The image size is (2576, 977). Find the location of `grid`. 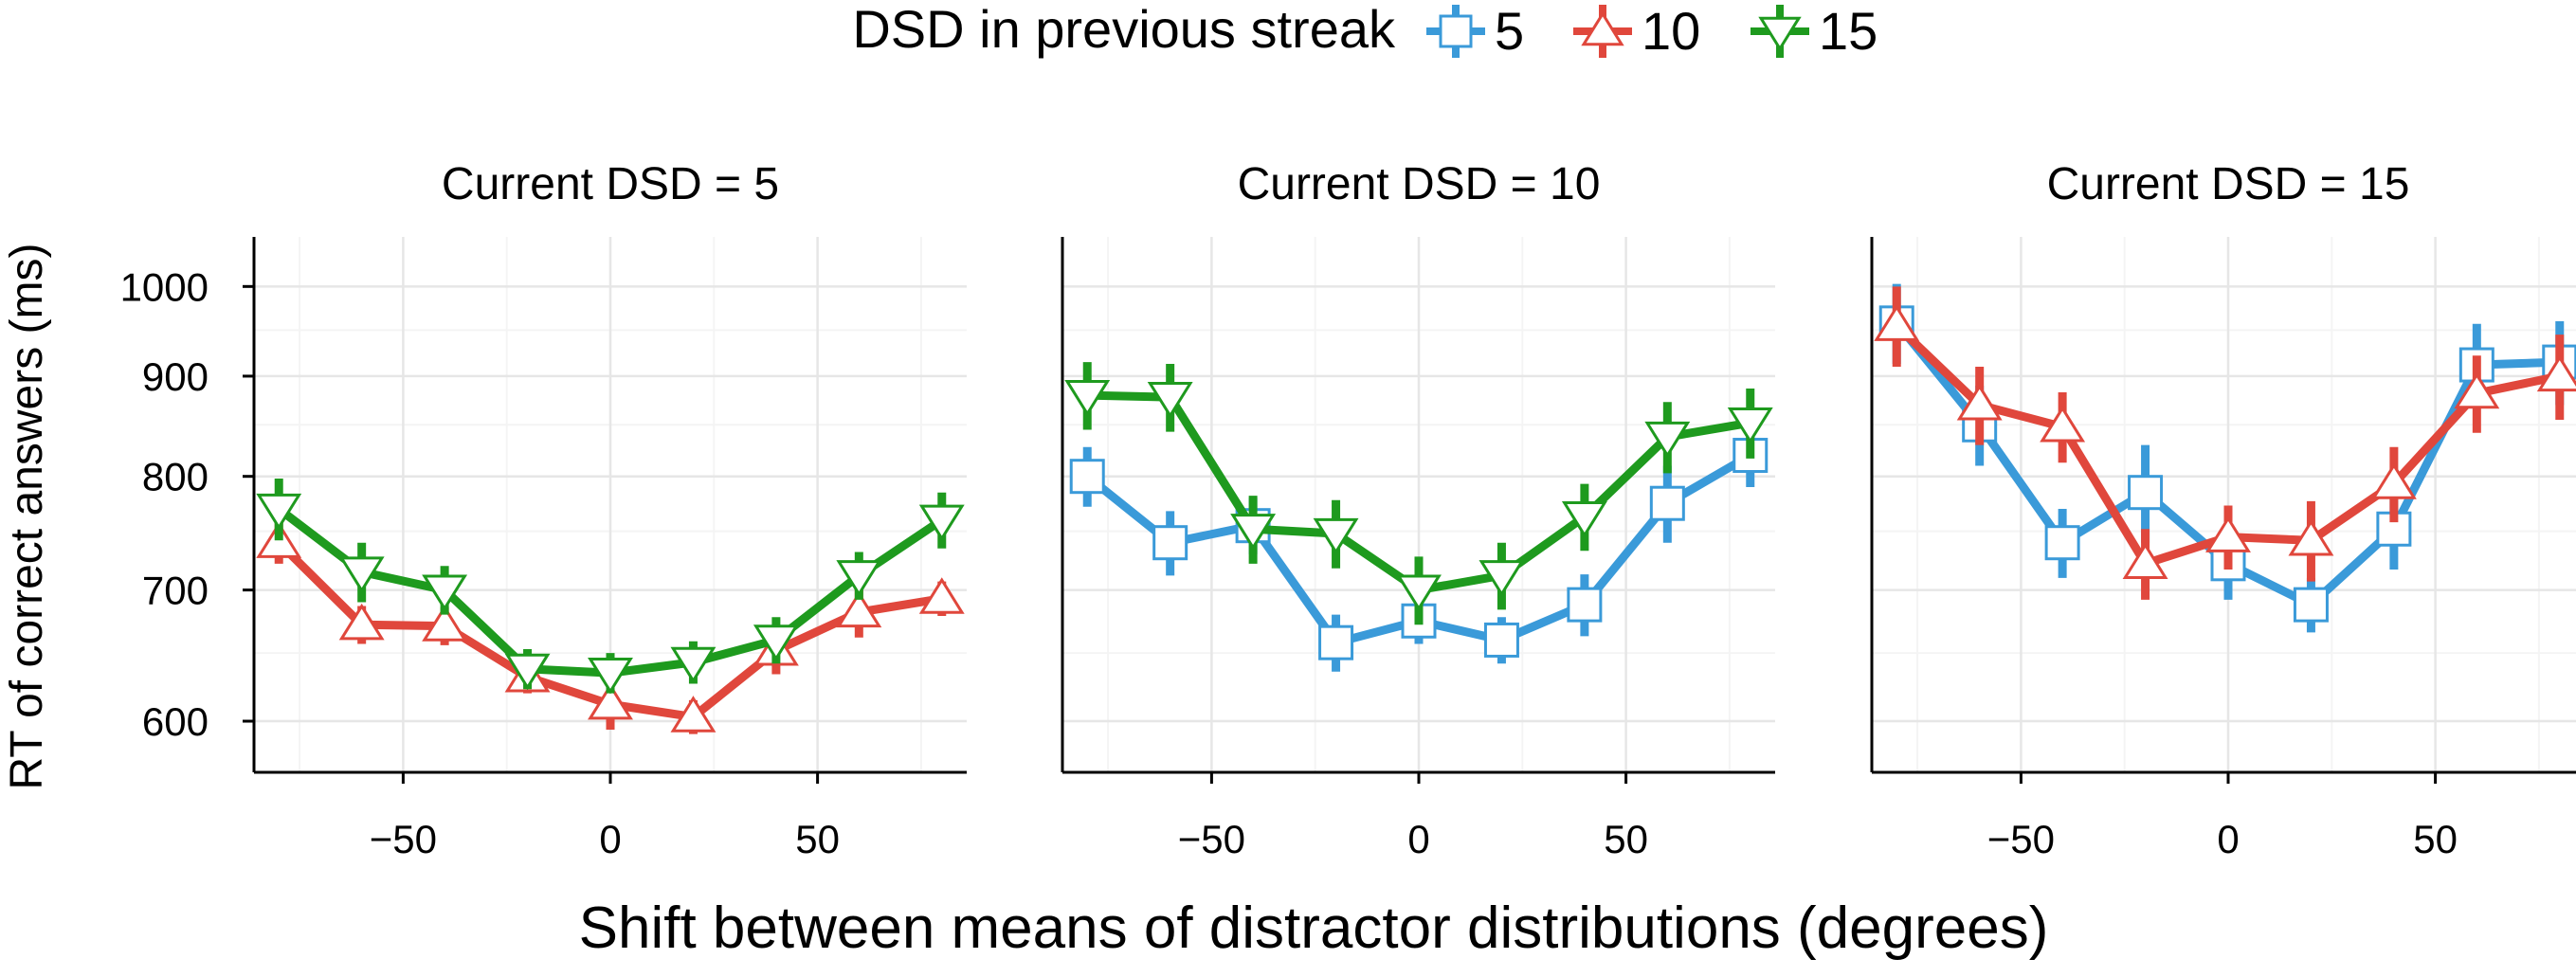

grid is located at coordinates (2224, 504).